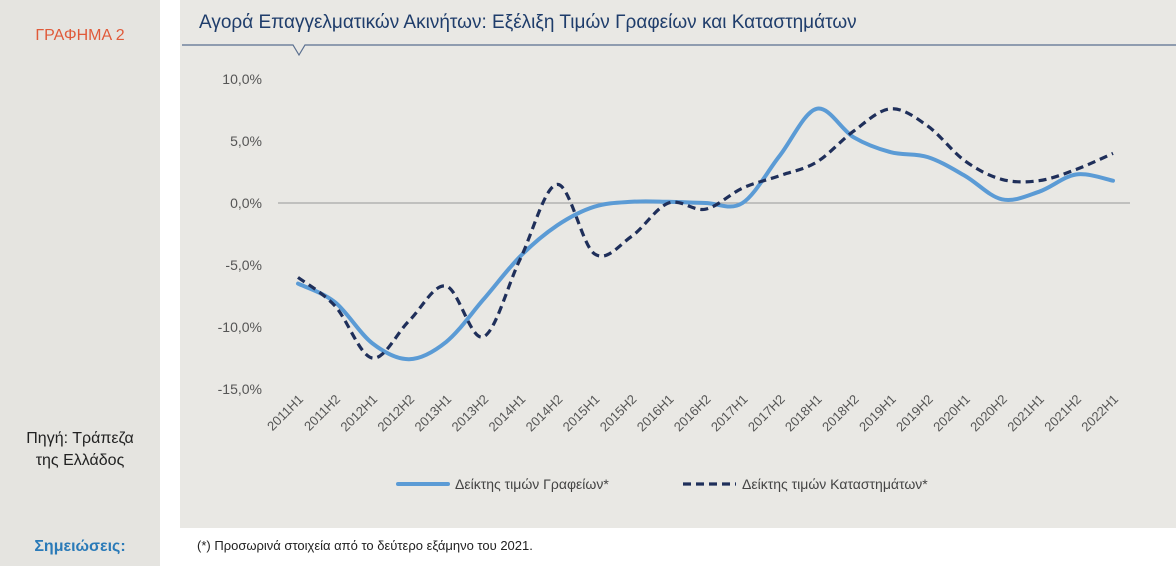 Image resolution: width=1176 pixels, height=566 pixels. Describe the element at coordinates (532, 484) in the screenshot. I see `legend-label-offices: Δείκτης τιμών Γραφείων*` at that location.